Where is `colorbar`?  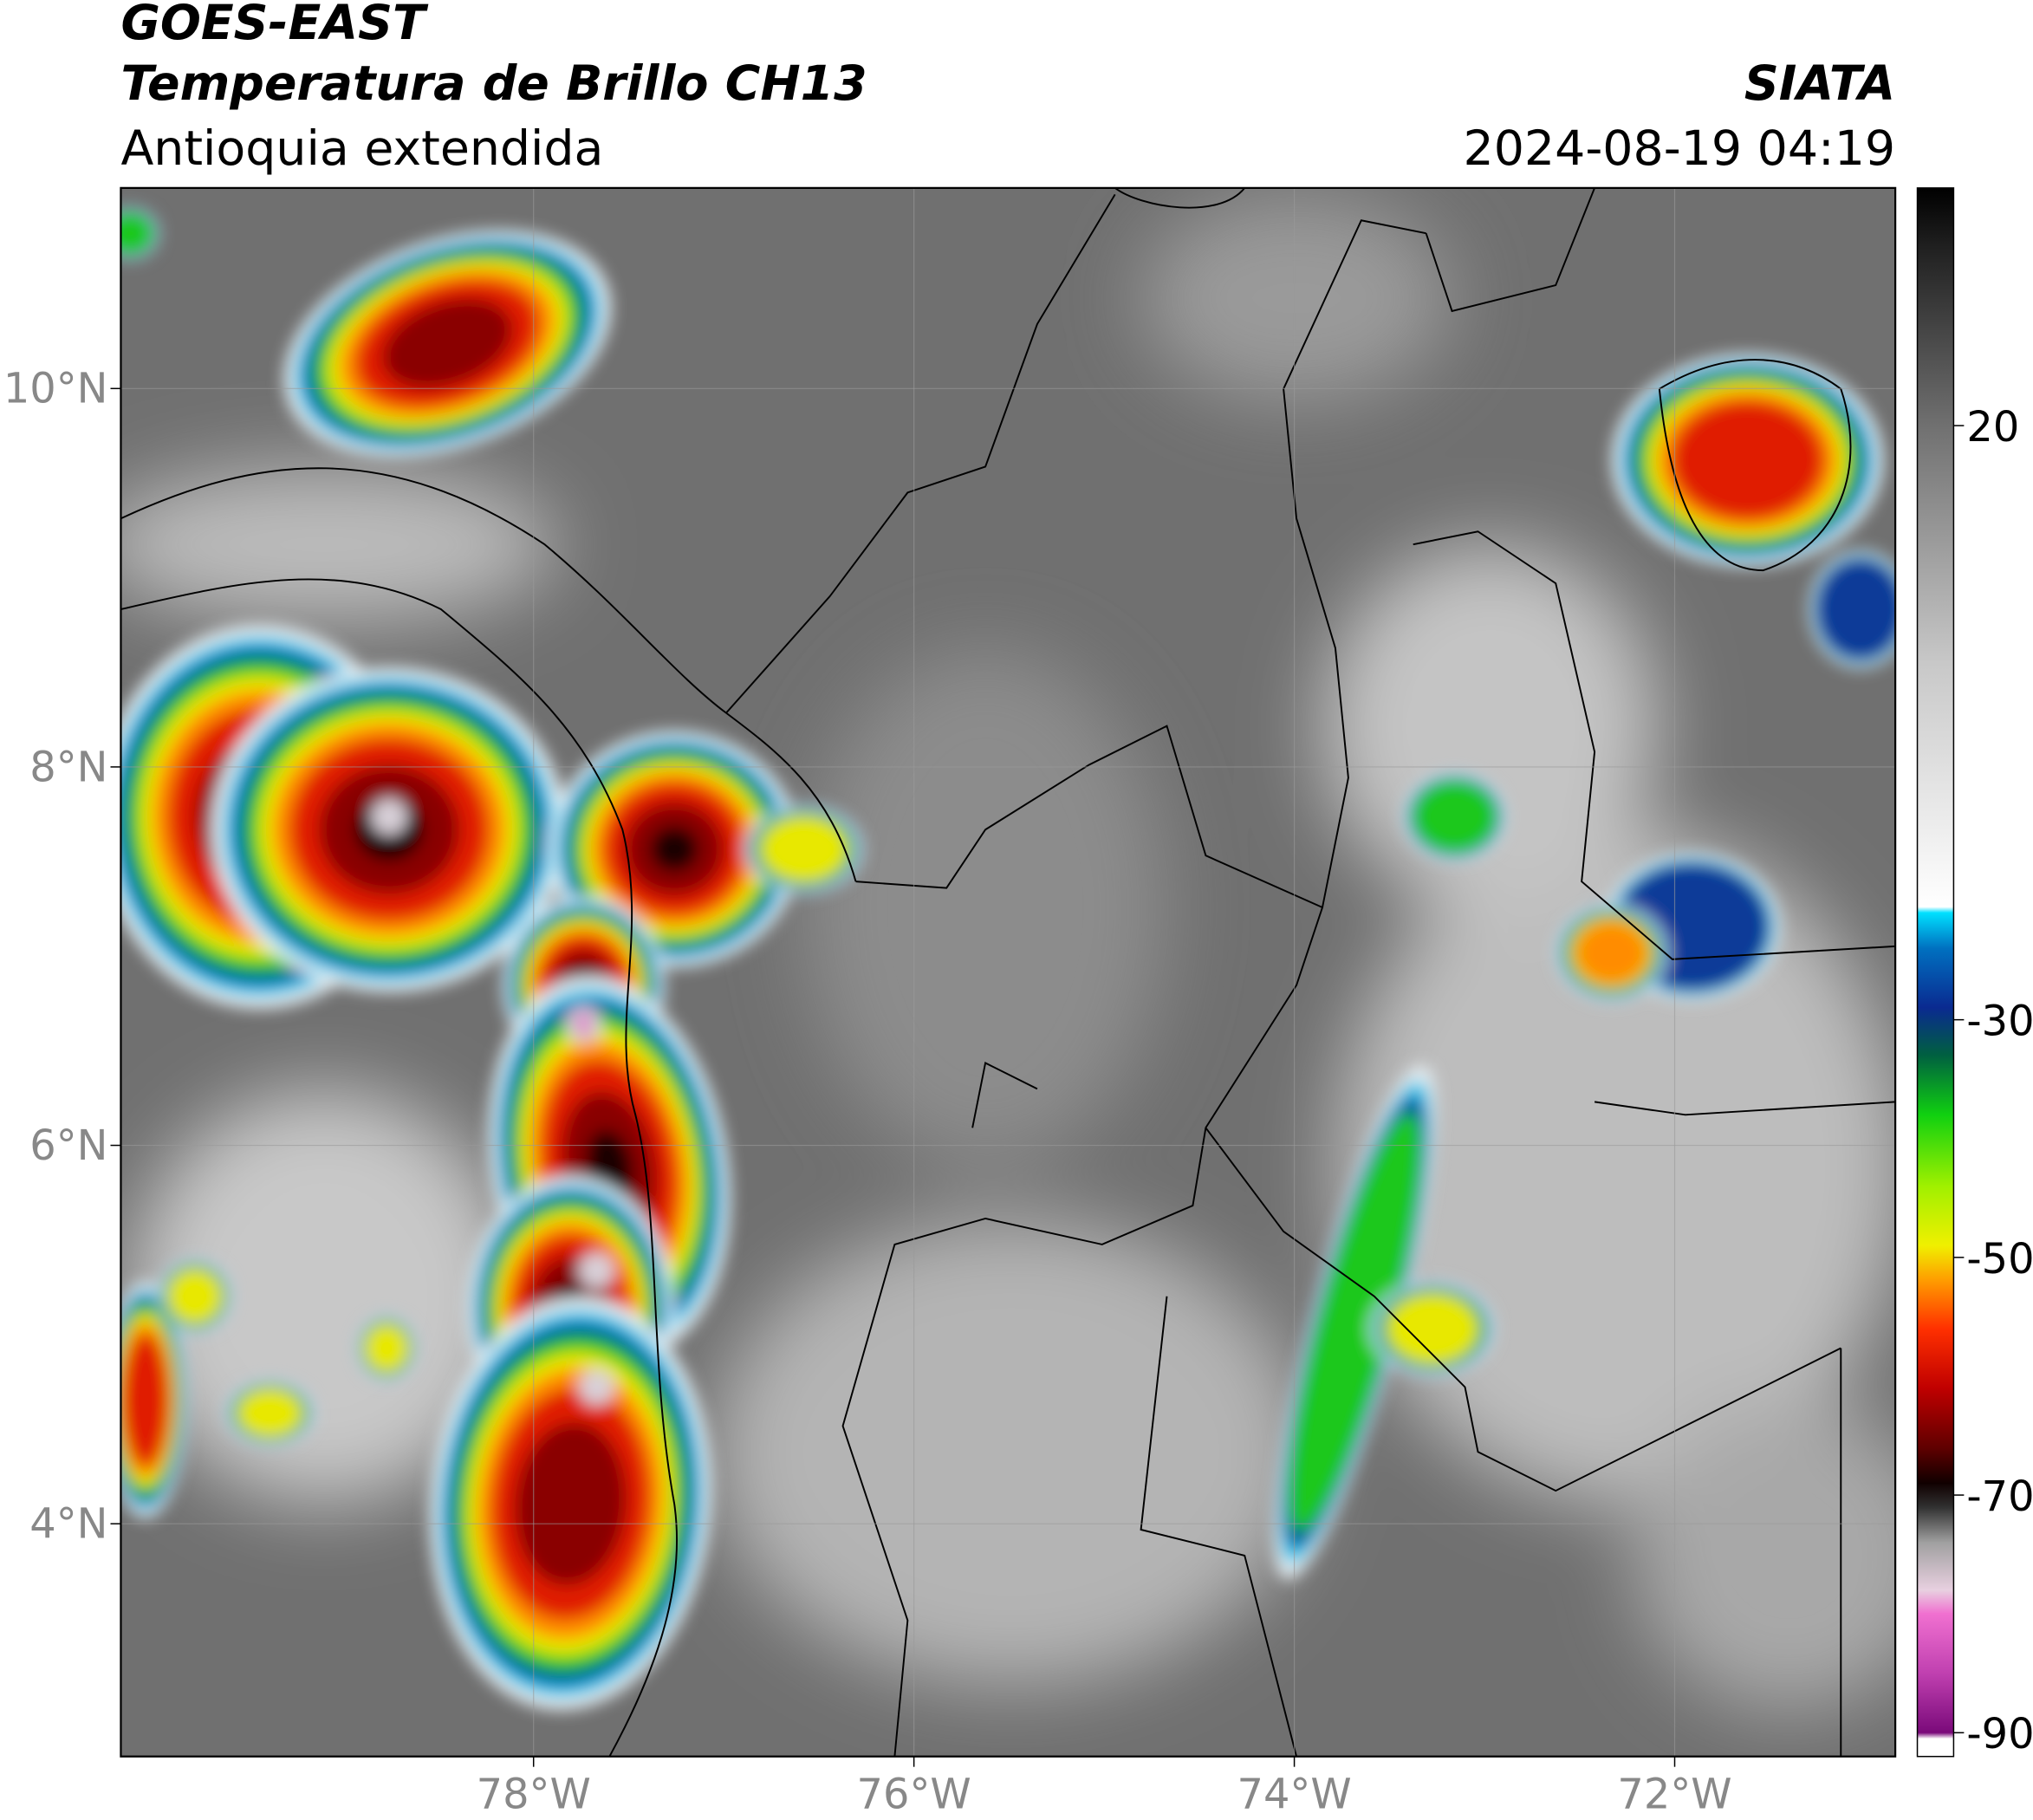 colorbar is located at coordinates (1936, 972).